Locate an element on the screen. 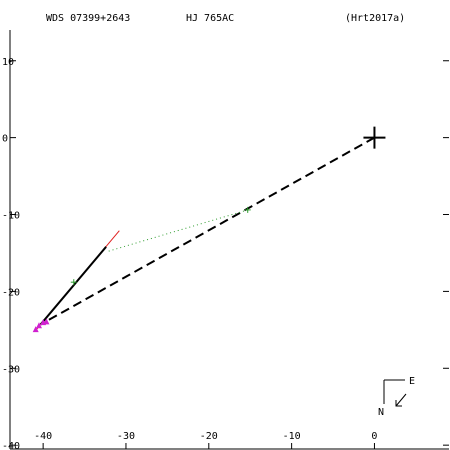 The width and height of the screenshot is (450, 450). compass: E N is located at coordinates (396, 397).